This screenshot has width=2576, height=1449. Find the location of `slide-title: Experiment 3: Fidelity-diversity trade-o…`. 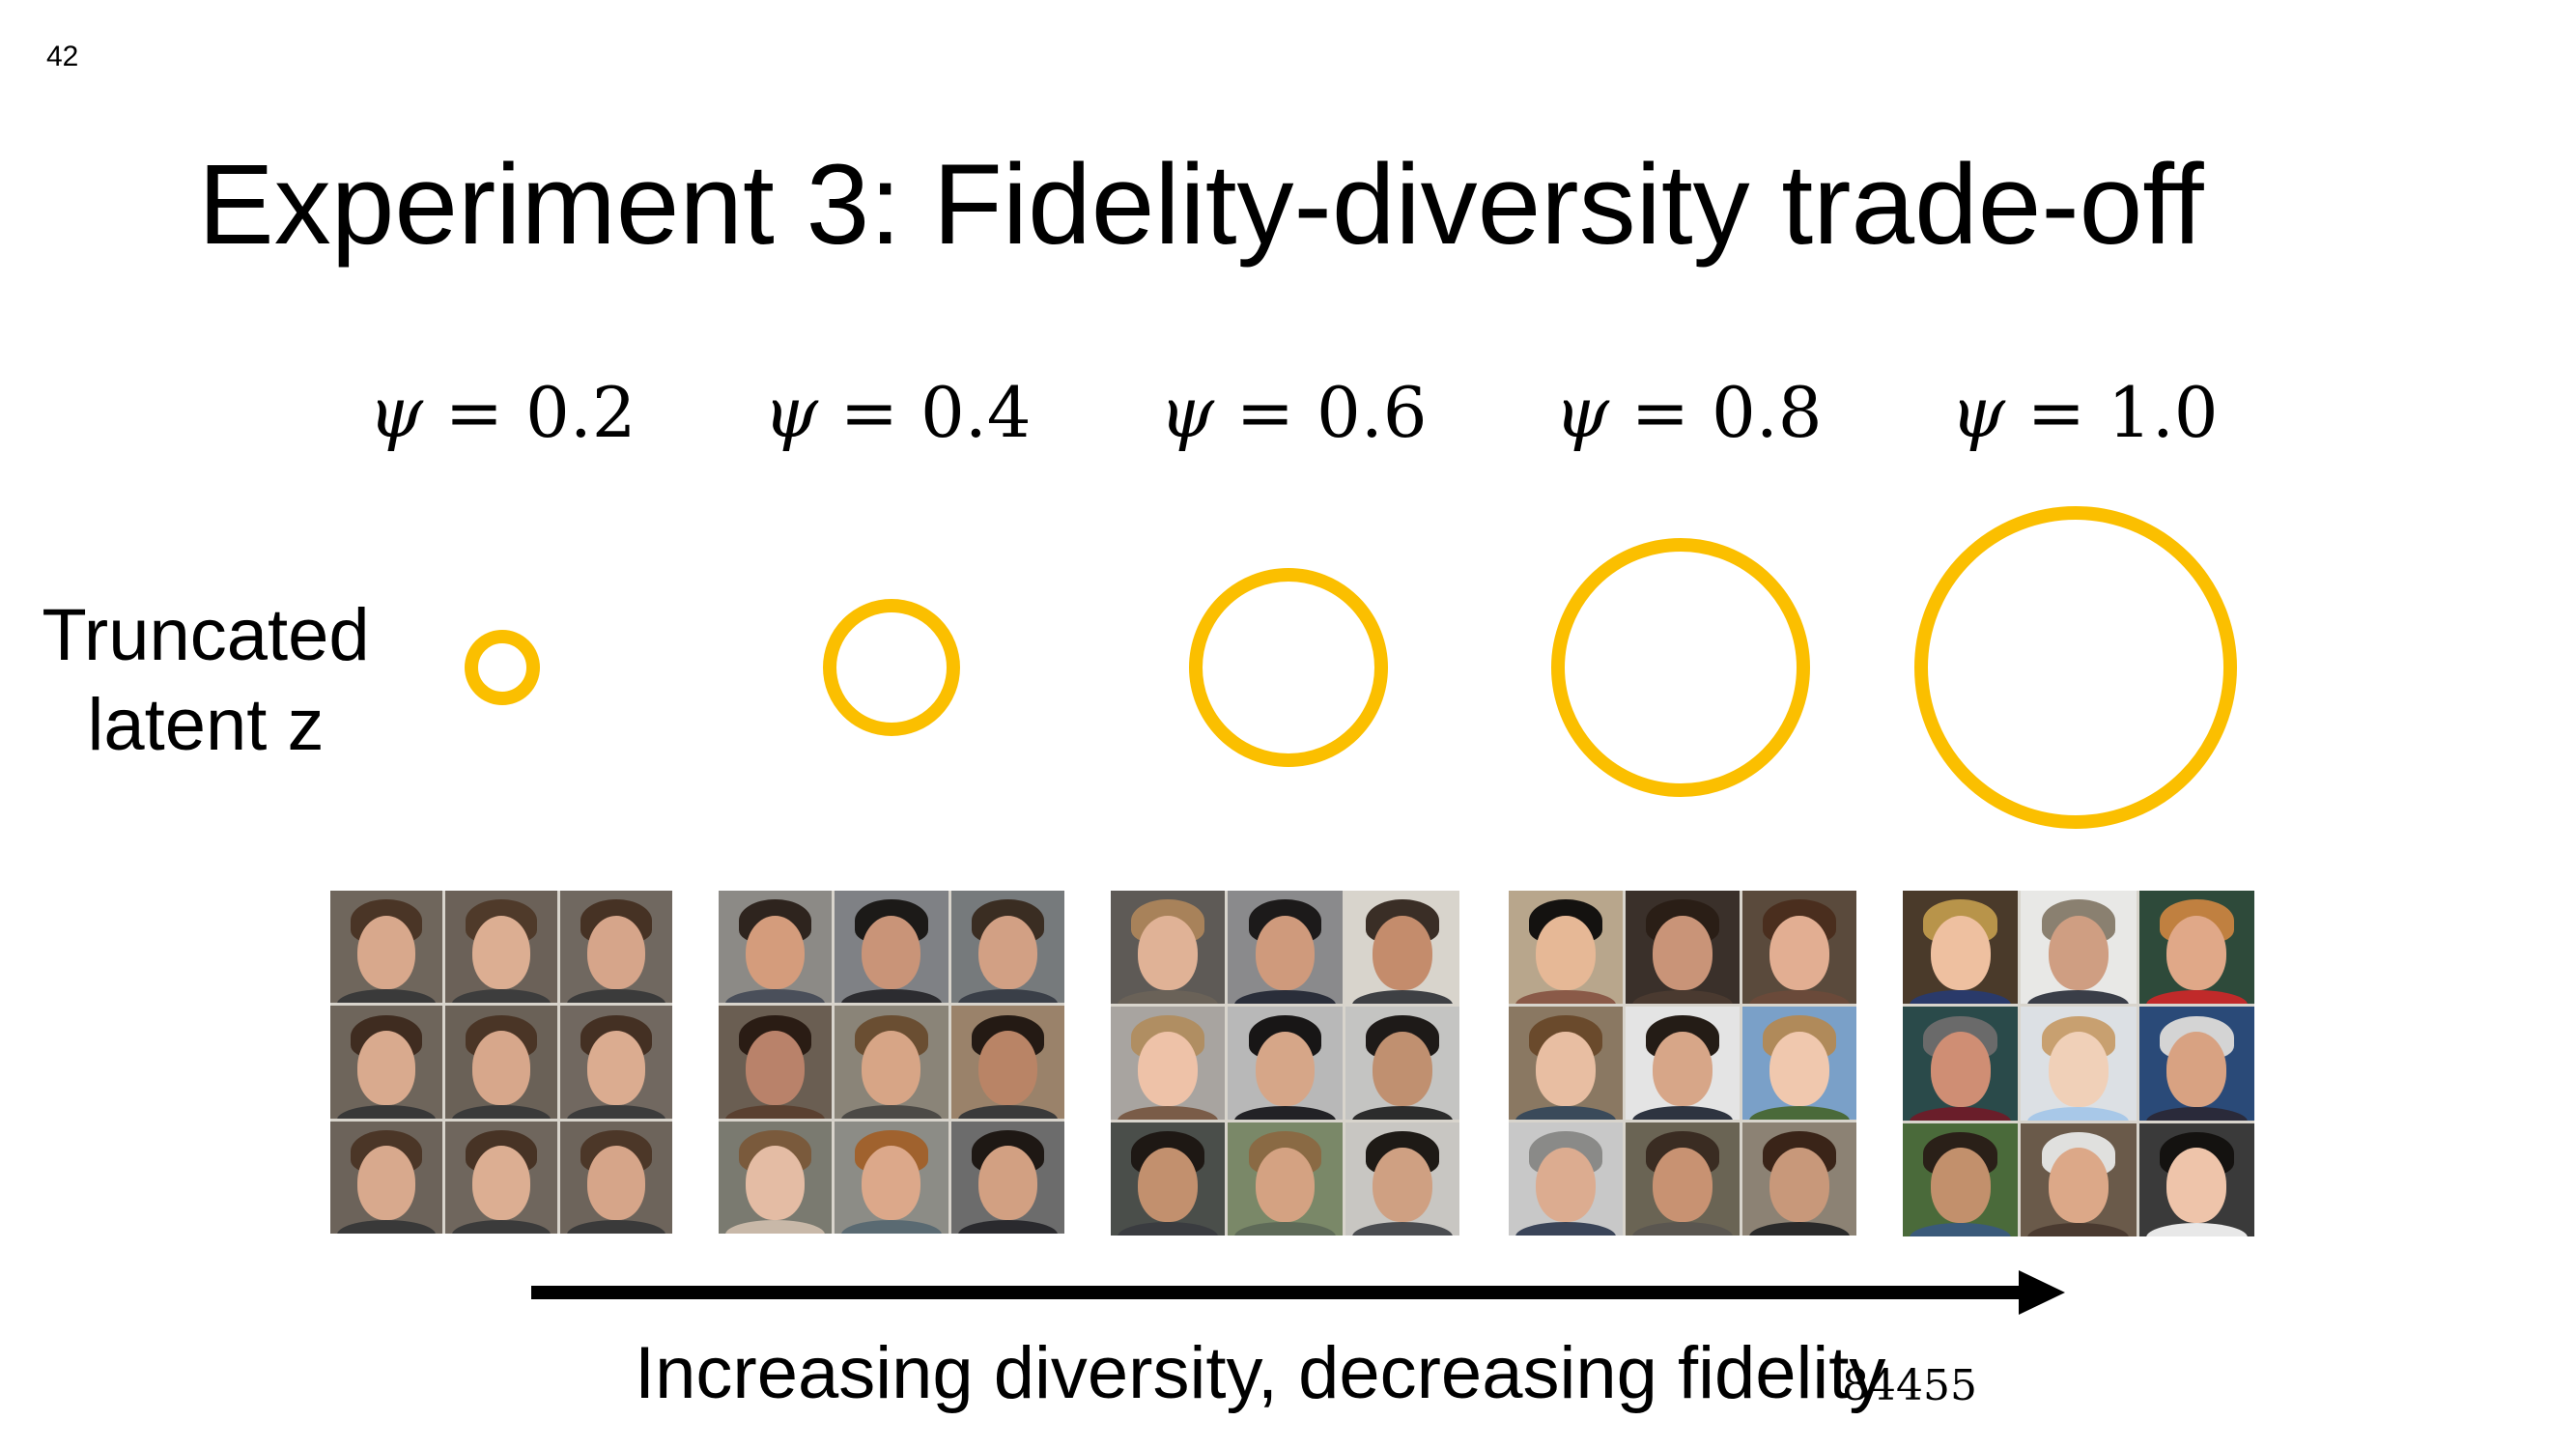

slide-title: Experiment 3: Fidelity-diversity trade-o… is located at coordinates (1201, 205).